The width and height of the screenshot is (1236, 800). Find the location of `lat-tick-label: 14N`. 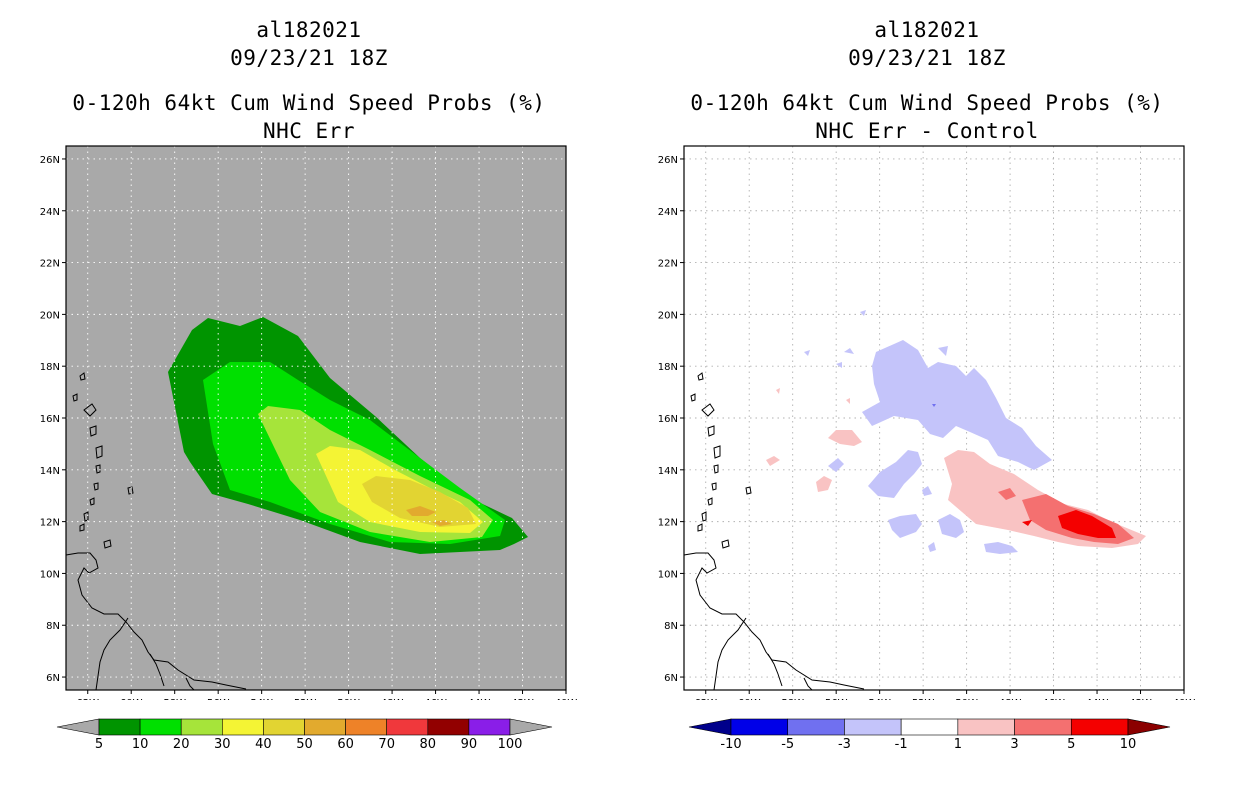

lat-tick-label: 14N is located at coordinates (668, 471).